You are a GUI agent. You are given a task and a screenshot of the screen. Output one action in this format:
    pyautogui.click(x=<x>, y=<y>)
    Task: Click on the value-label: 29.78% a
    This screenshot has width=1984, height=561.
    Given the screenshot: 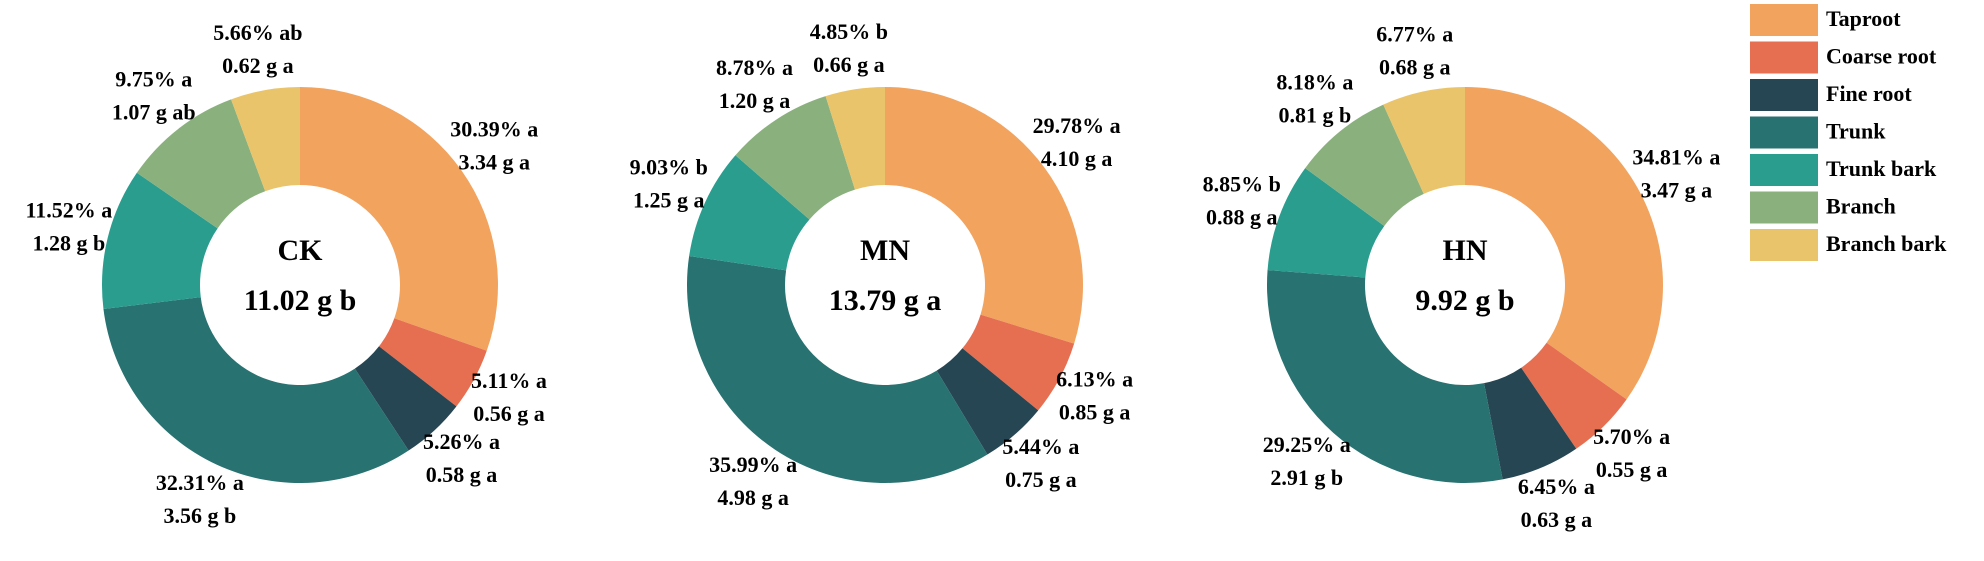 What is the action you would take?
    pyautogui.click(x=1077, y=125)
    